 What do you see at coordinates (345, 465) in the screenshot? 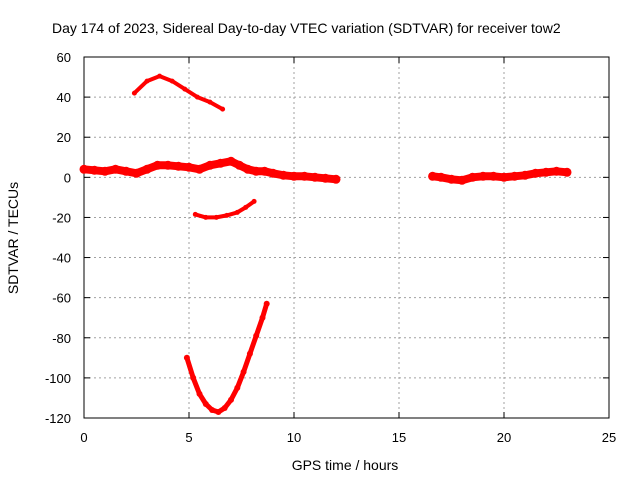
I see `x-axis-label: GPS time / hours` at bounding box center [345, 465].